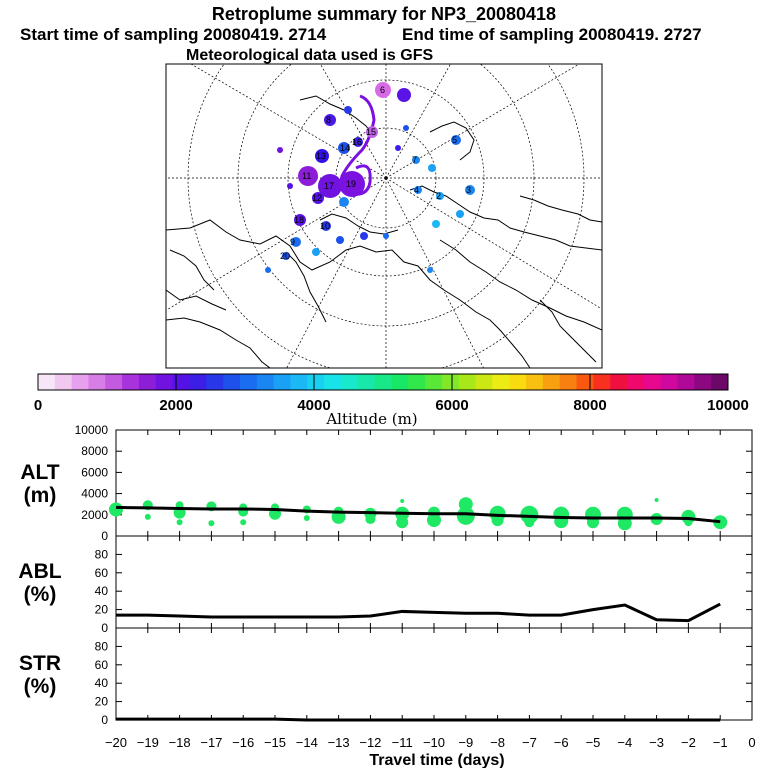 This screenshot has height=768, width=768. What do you see at coordinates (751, 742) in the screenshot?
I see `x-tick-label: 0` at bounding box center [751, 742].